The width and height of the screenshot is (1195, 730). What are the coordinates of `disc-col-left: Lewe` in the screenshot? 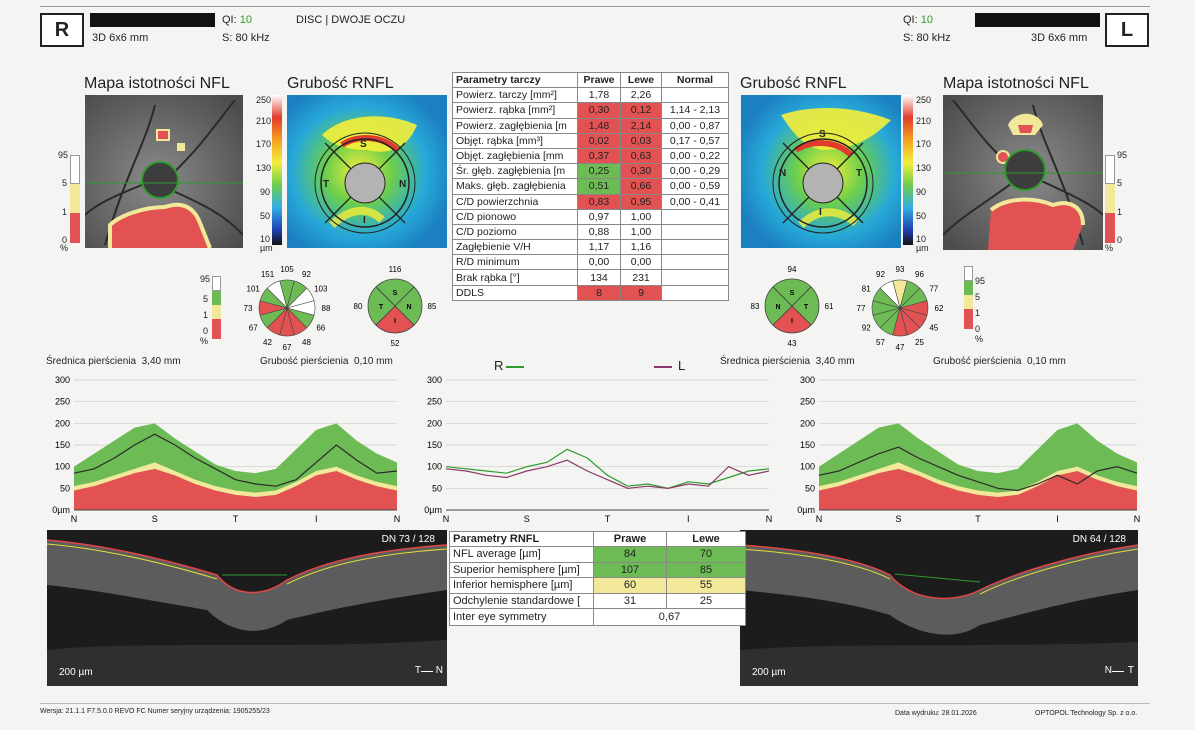 It's located at (641, 80).